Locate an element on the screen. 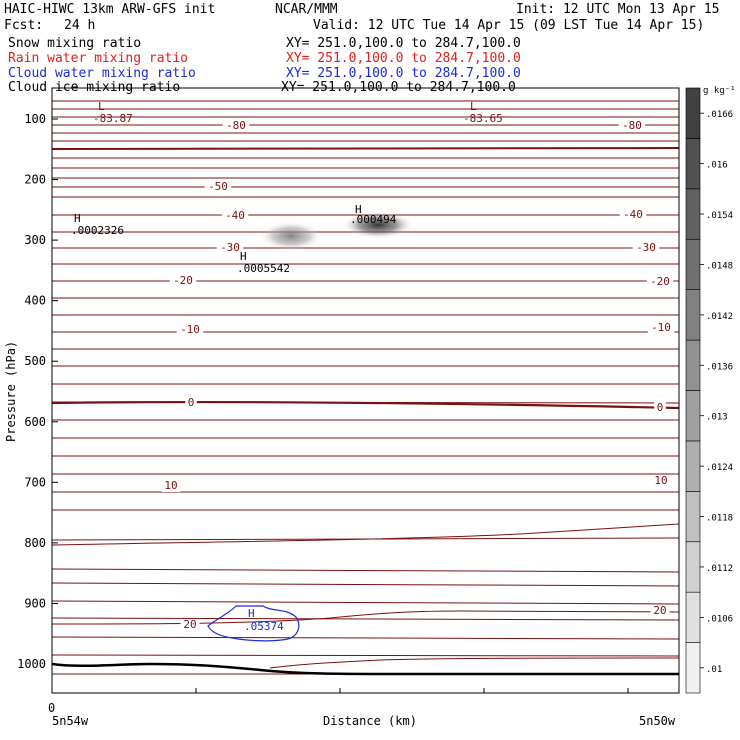 This screenshot has width=740, height=740. snow-shading-blob is located at coordinates (378, 225).